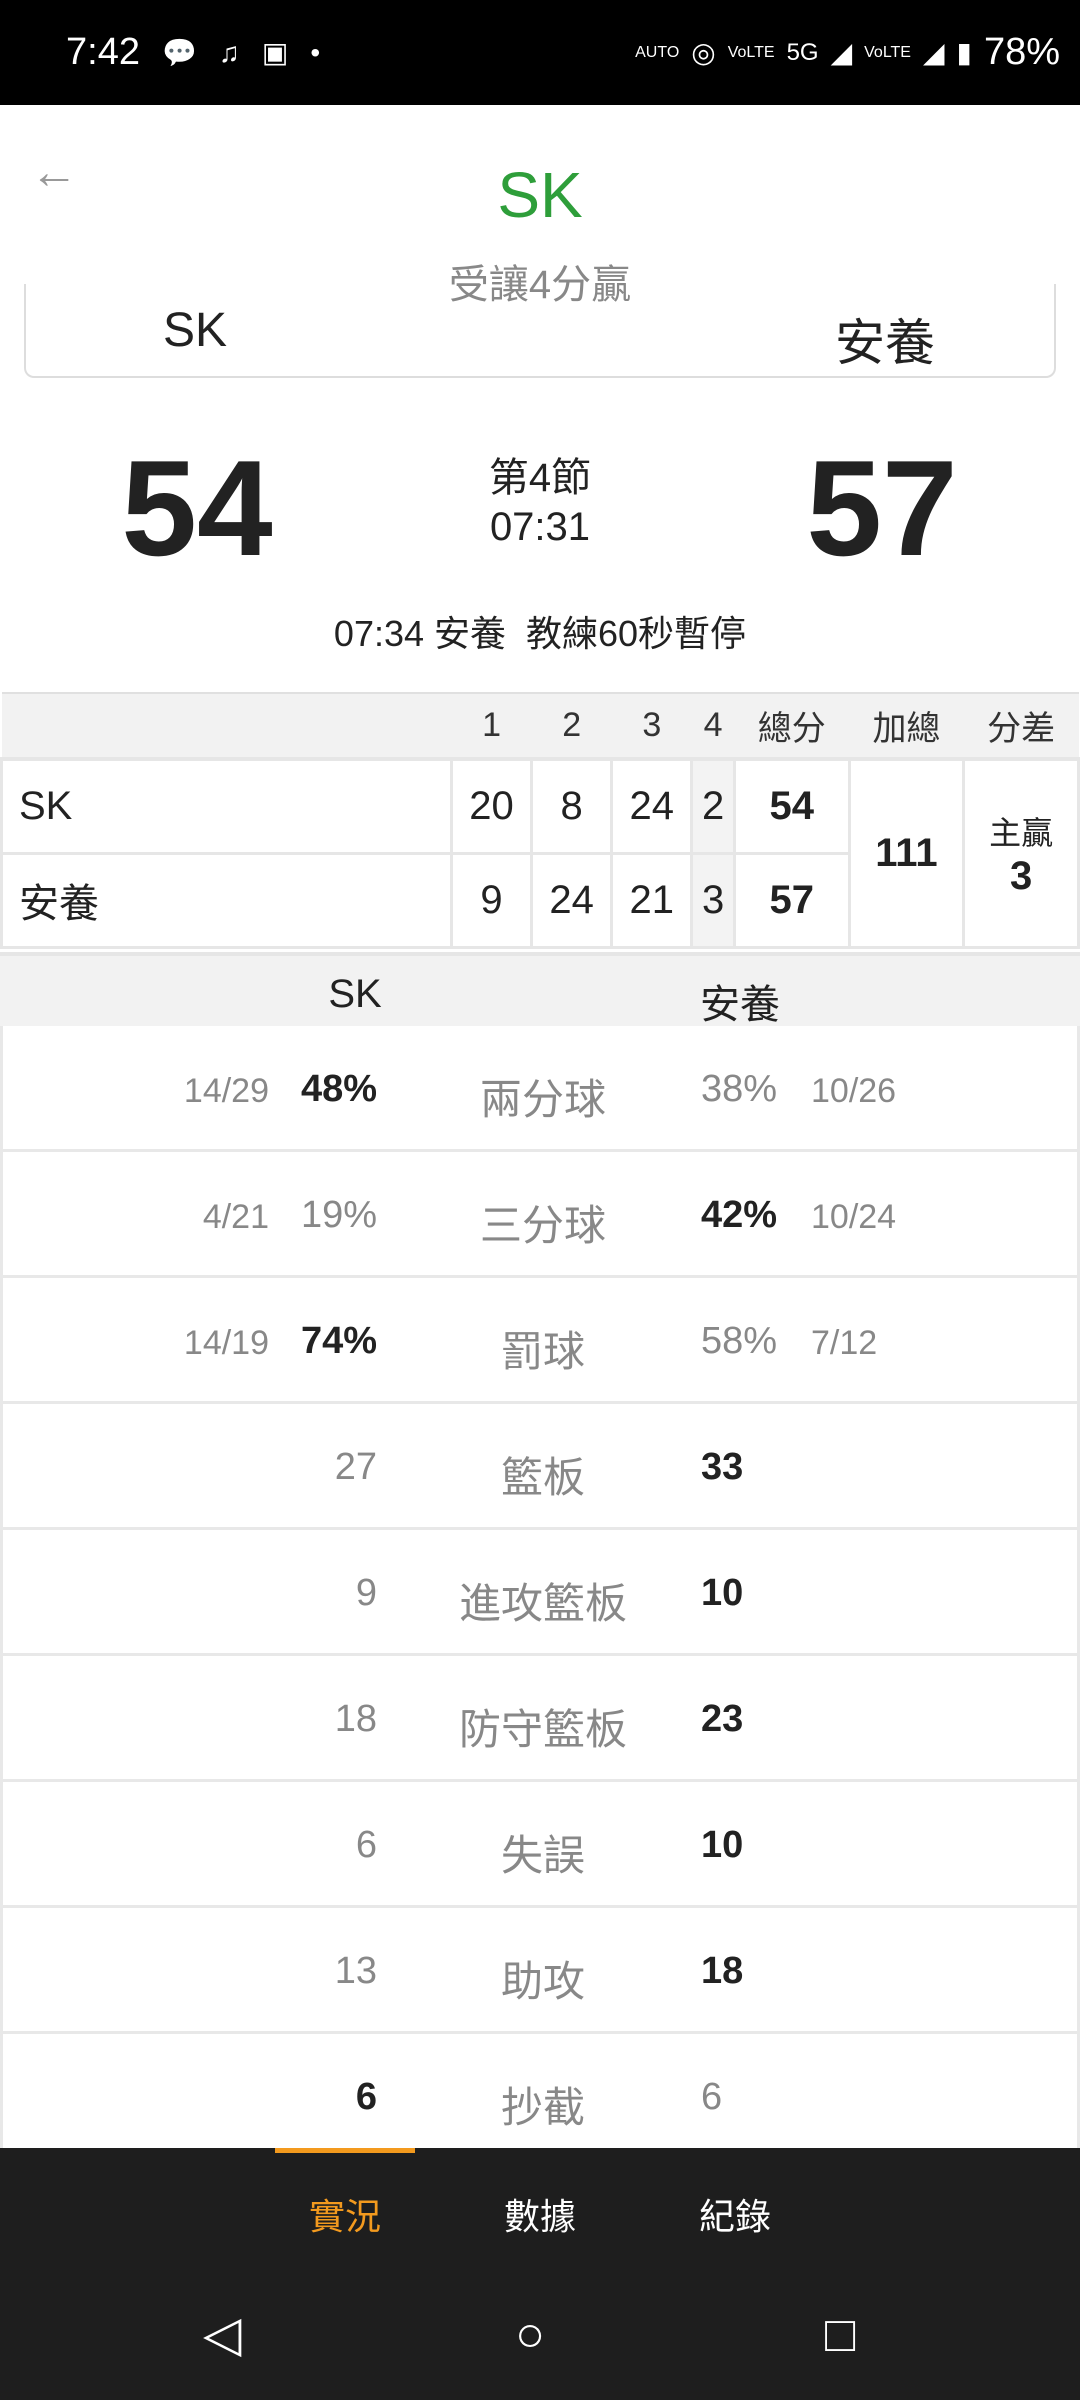 The height and width of the screenshot is (2400, 1080). I want to click on quarter-cell: 8, so click(572, 806).